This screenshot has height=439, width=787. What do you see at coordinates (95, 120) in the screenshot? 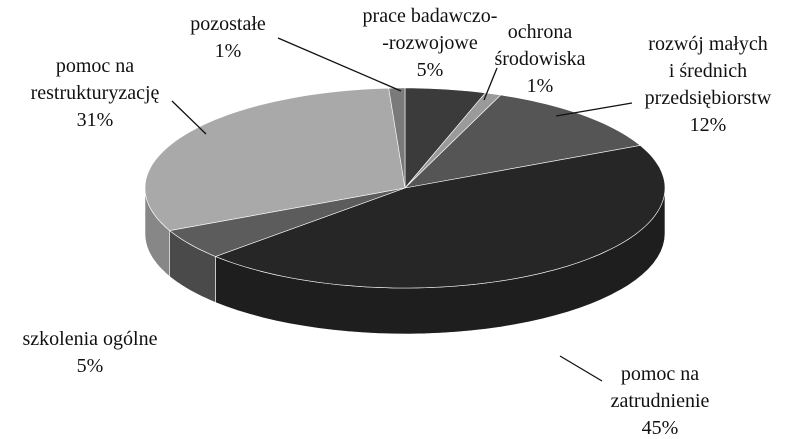
I see `value-label: 31%` at bounding box center [95, 120].